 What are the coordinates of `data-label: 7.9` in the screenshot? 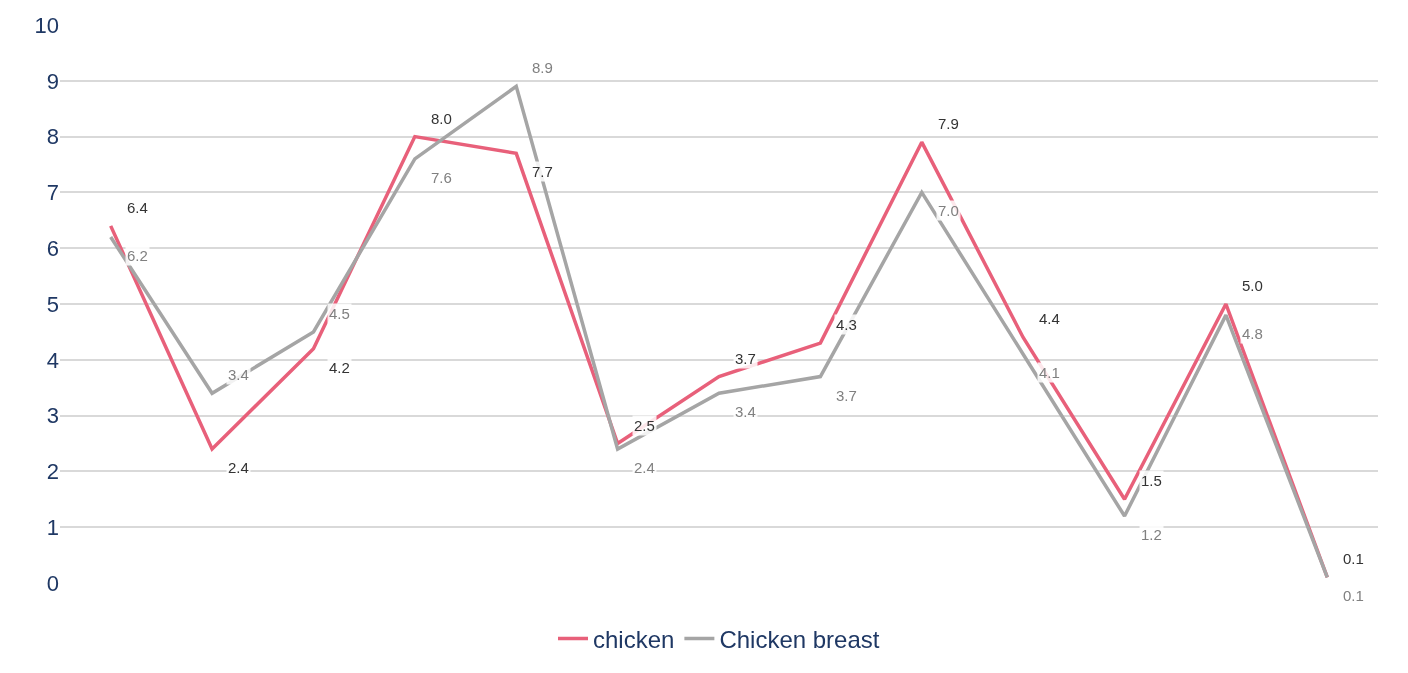 It's located at (948, 123).